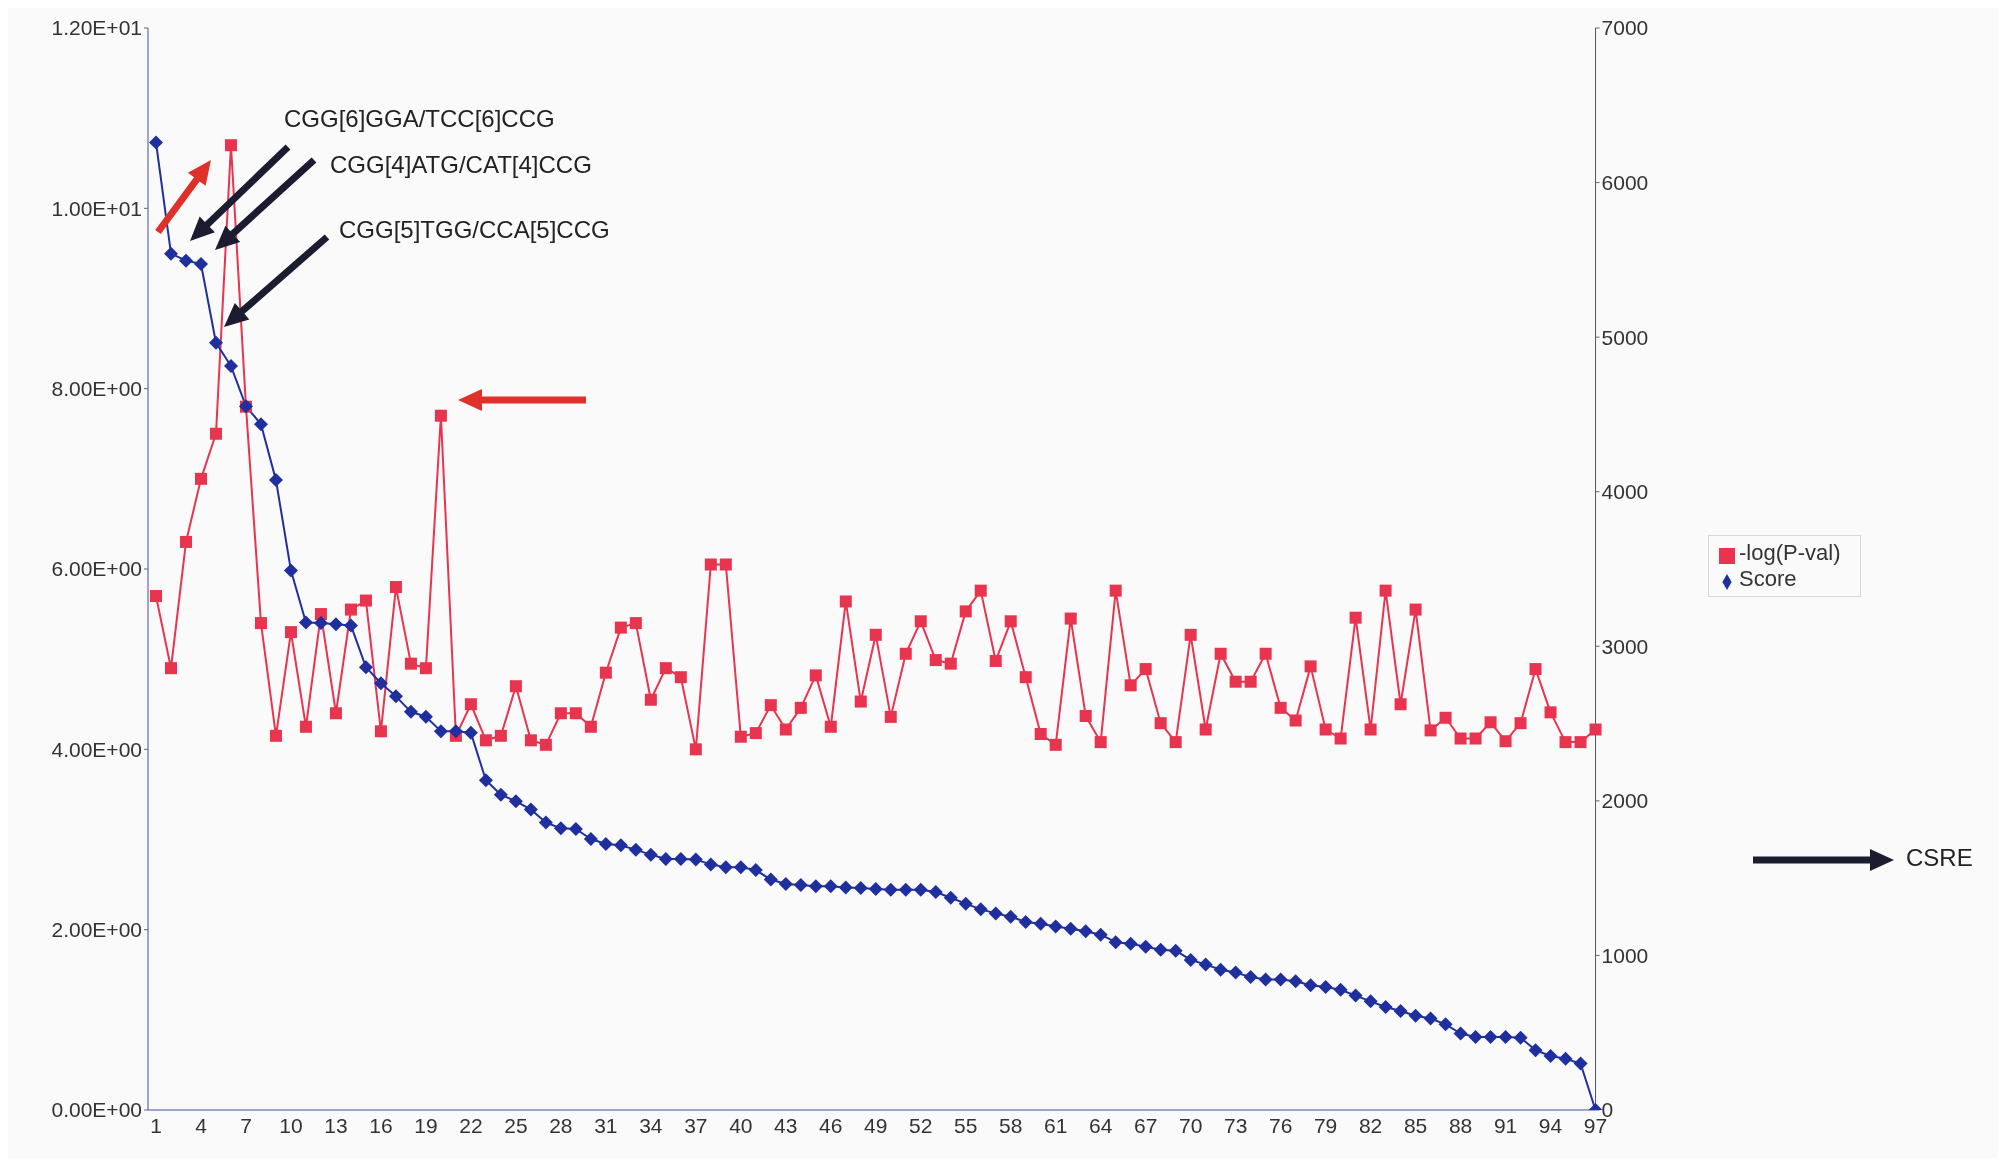 The width and height of the screenshot is (2008, 1159). I want to click on annotation: CGG[5]TGG/CCA[5]CCG, so click(474, 230).